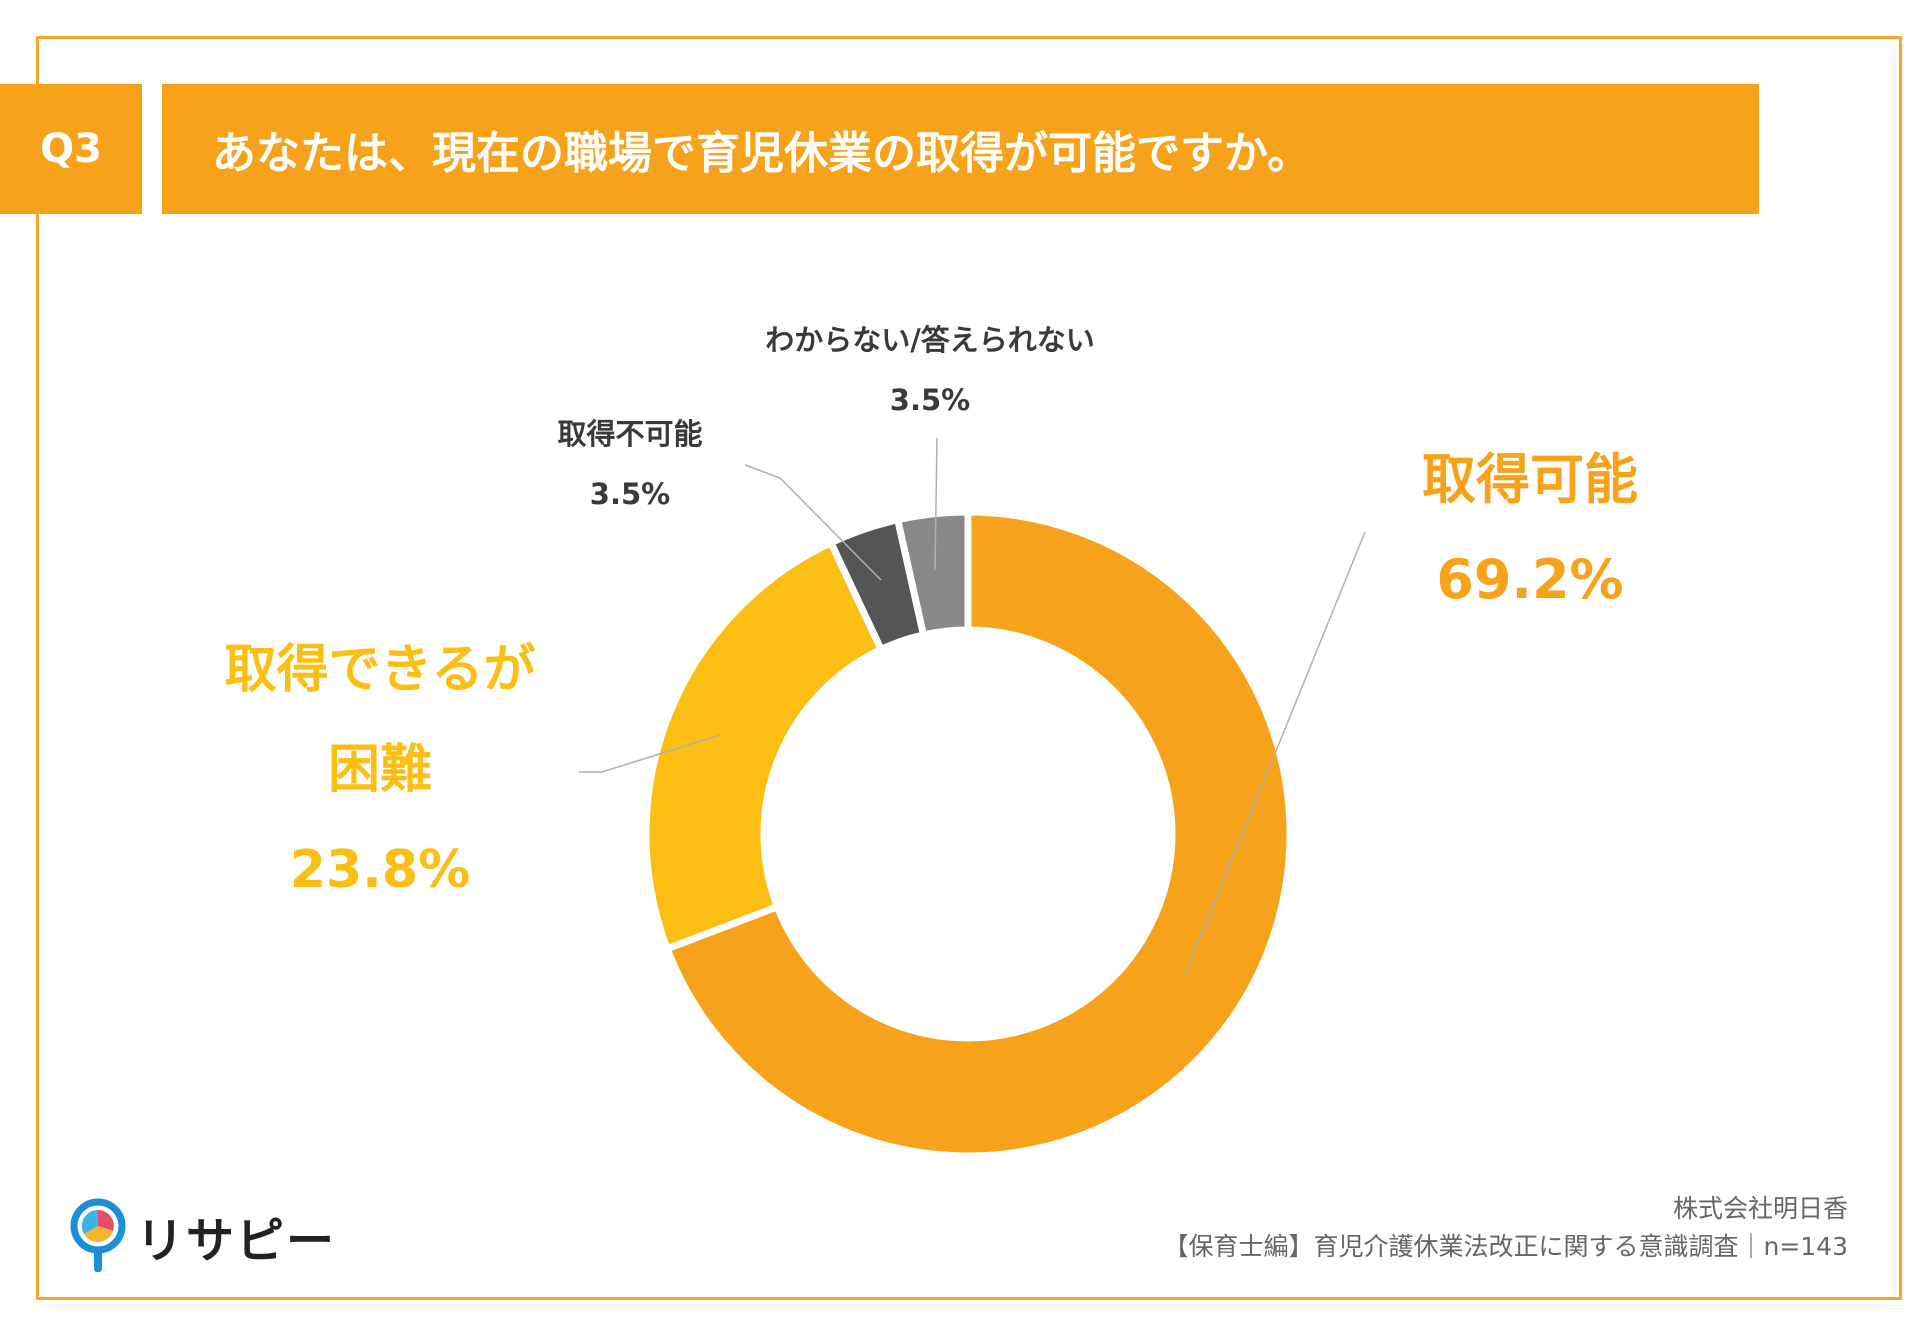 This screenshot has width=1920, height=1329. I want to click on question-title: あなたは、現在の職場で育児休業の取得が可能ですか。, so click(960, 149).